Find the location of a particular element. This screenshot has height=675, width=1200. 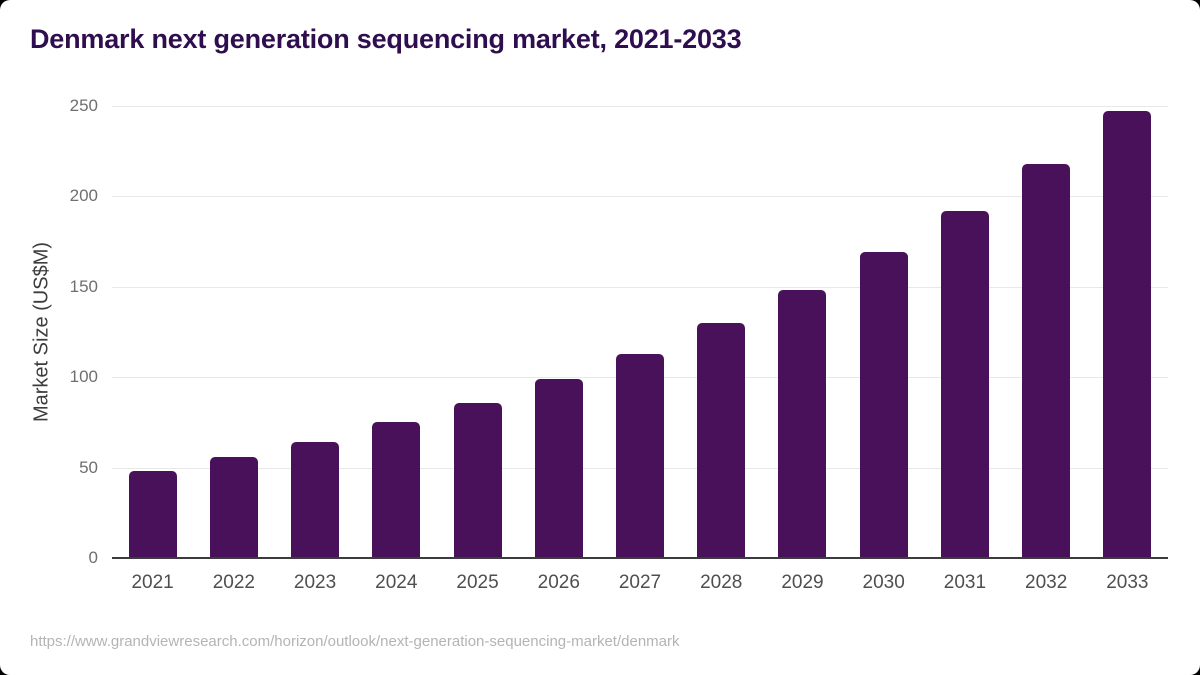

x-tick-label-2023: 2023 is located at coordinates (315, 582).